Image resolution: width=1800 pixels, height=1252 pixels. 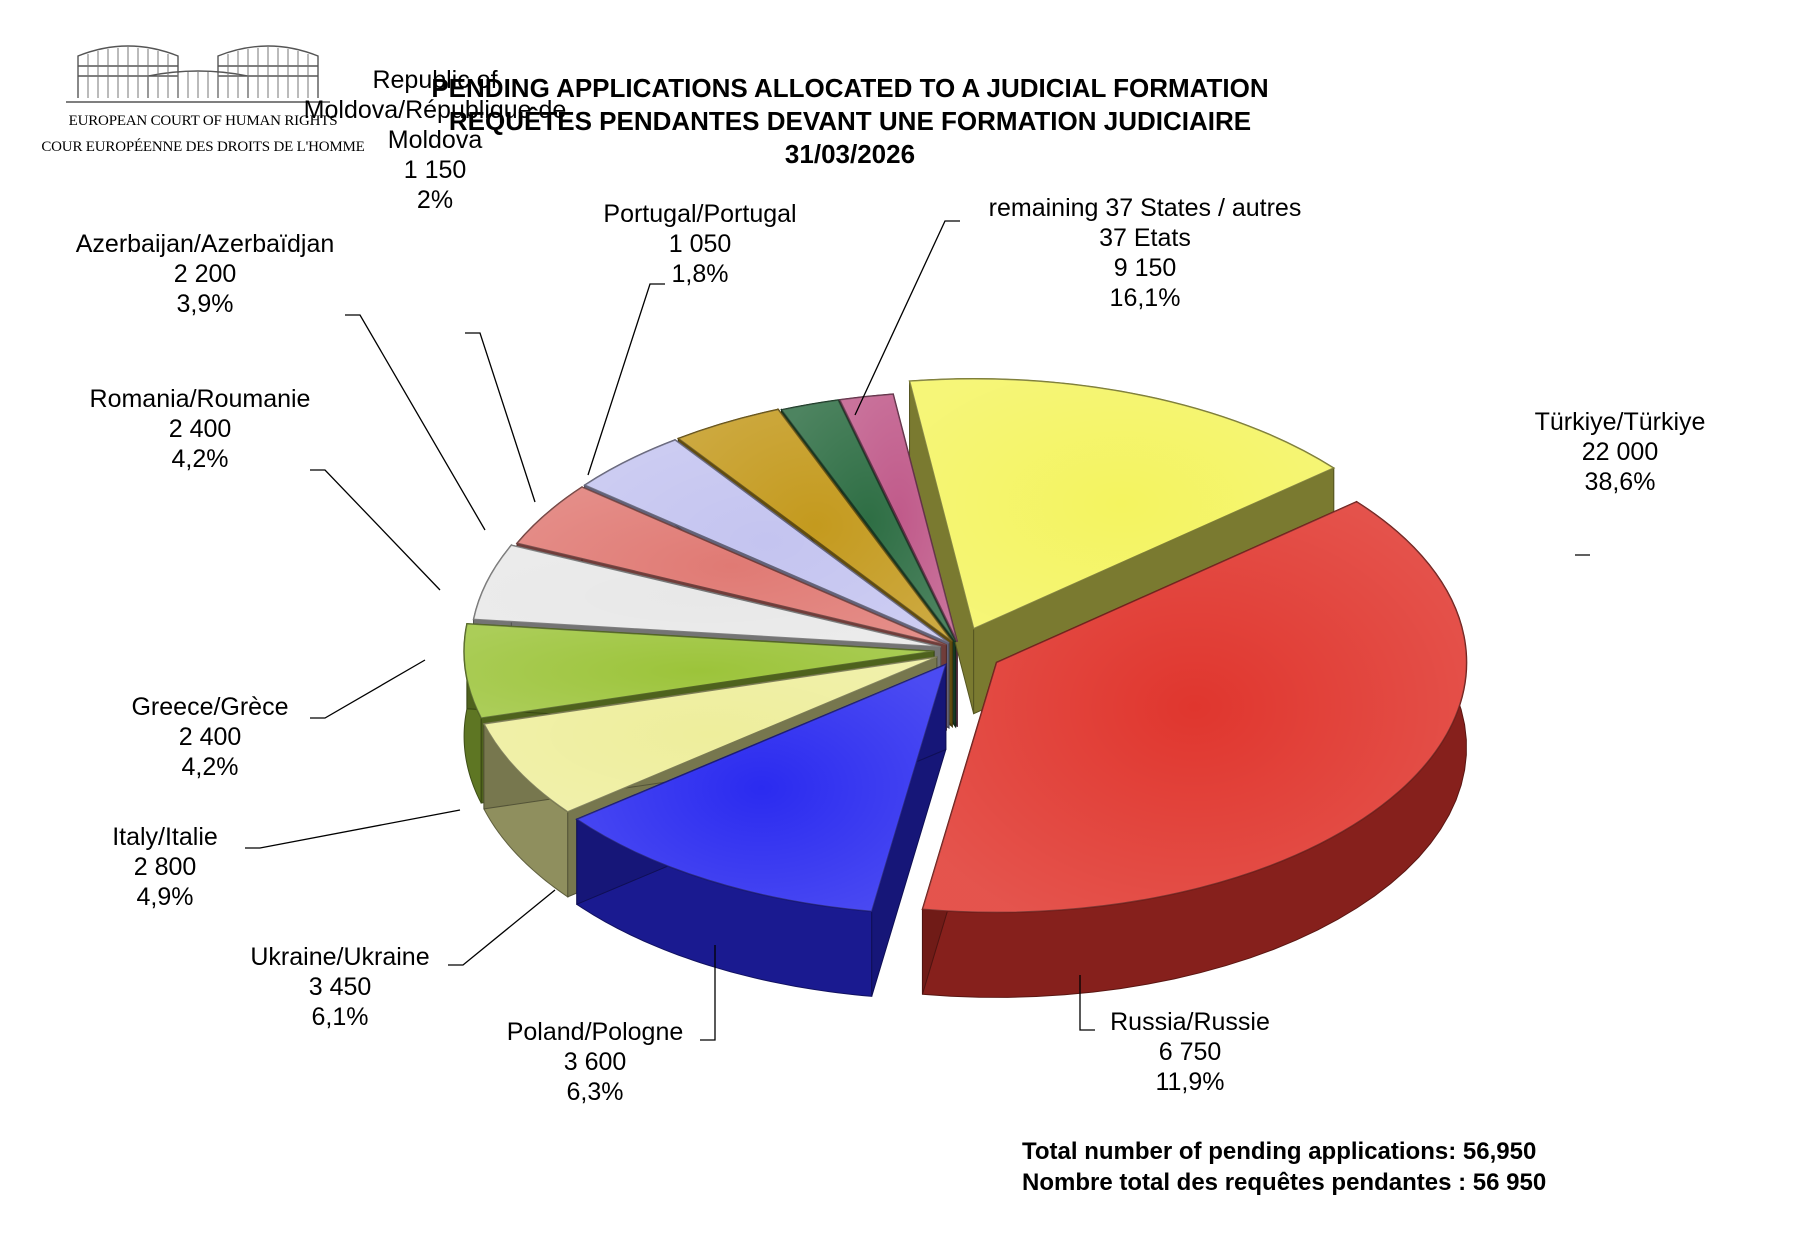 I want to click on court-building-icon, so click(x=198, y=74).